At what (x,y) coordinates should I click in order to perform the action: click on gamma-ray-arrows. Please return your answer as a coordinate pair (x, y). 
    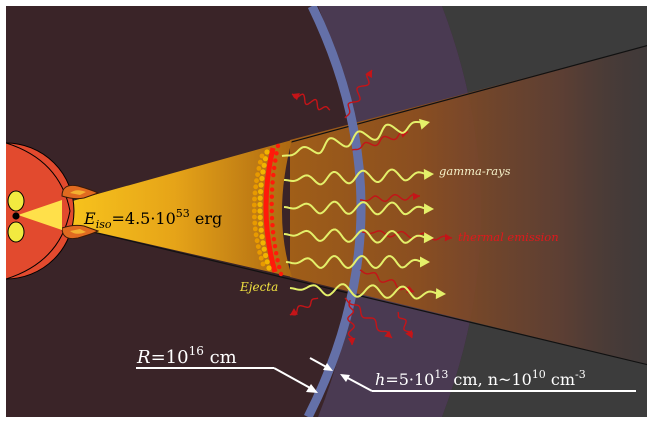
    Looking at the image, I should click on (363, 209).